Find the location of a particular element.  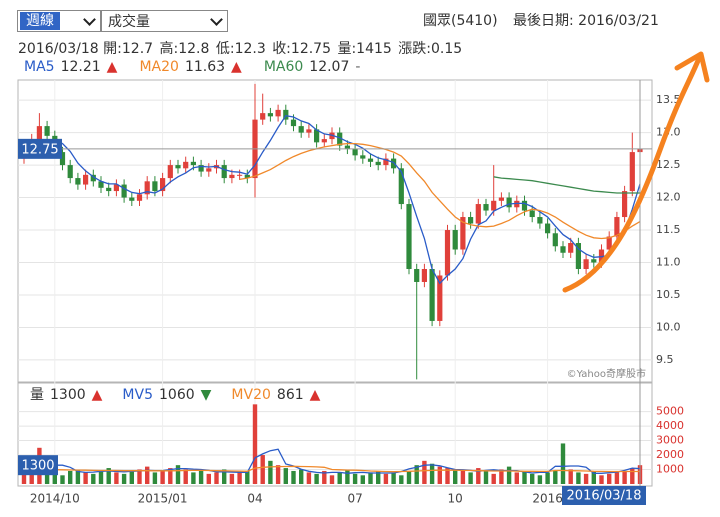

legend-value: 12.21 is located at coordinates (80, 67).